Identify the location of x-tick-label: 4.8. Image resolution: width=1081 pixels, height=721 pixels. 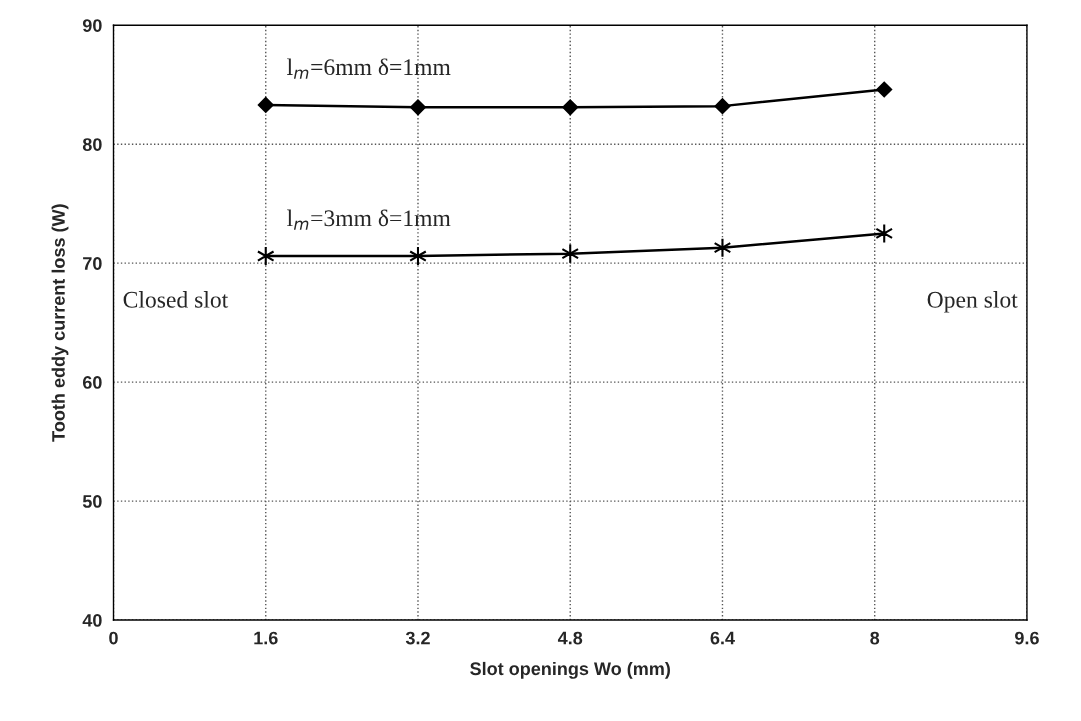
(570, 638).